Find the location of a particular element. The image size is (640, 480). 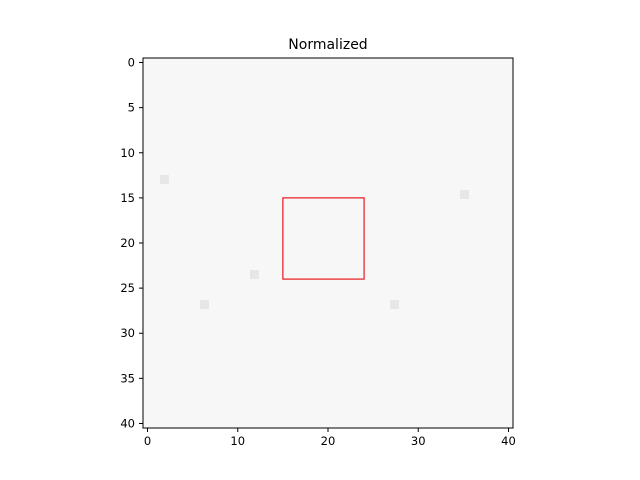

image-text-row-3: t roug is located at coordinates (328, 367).